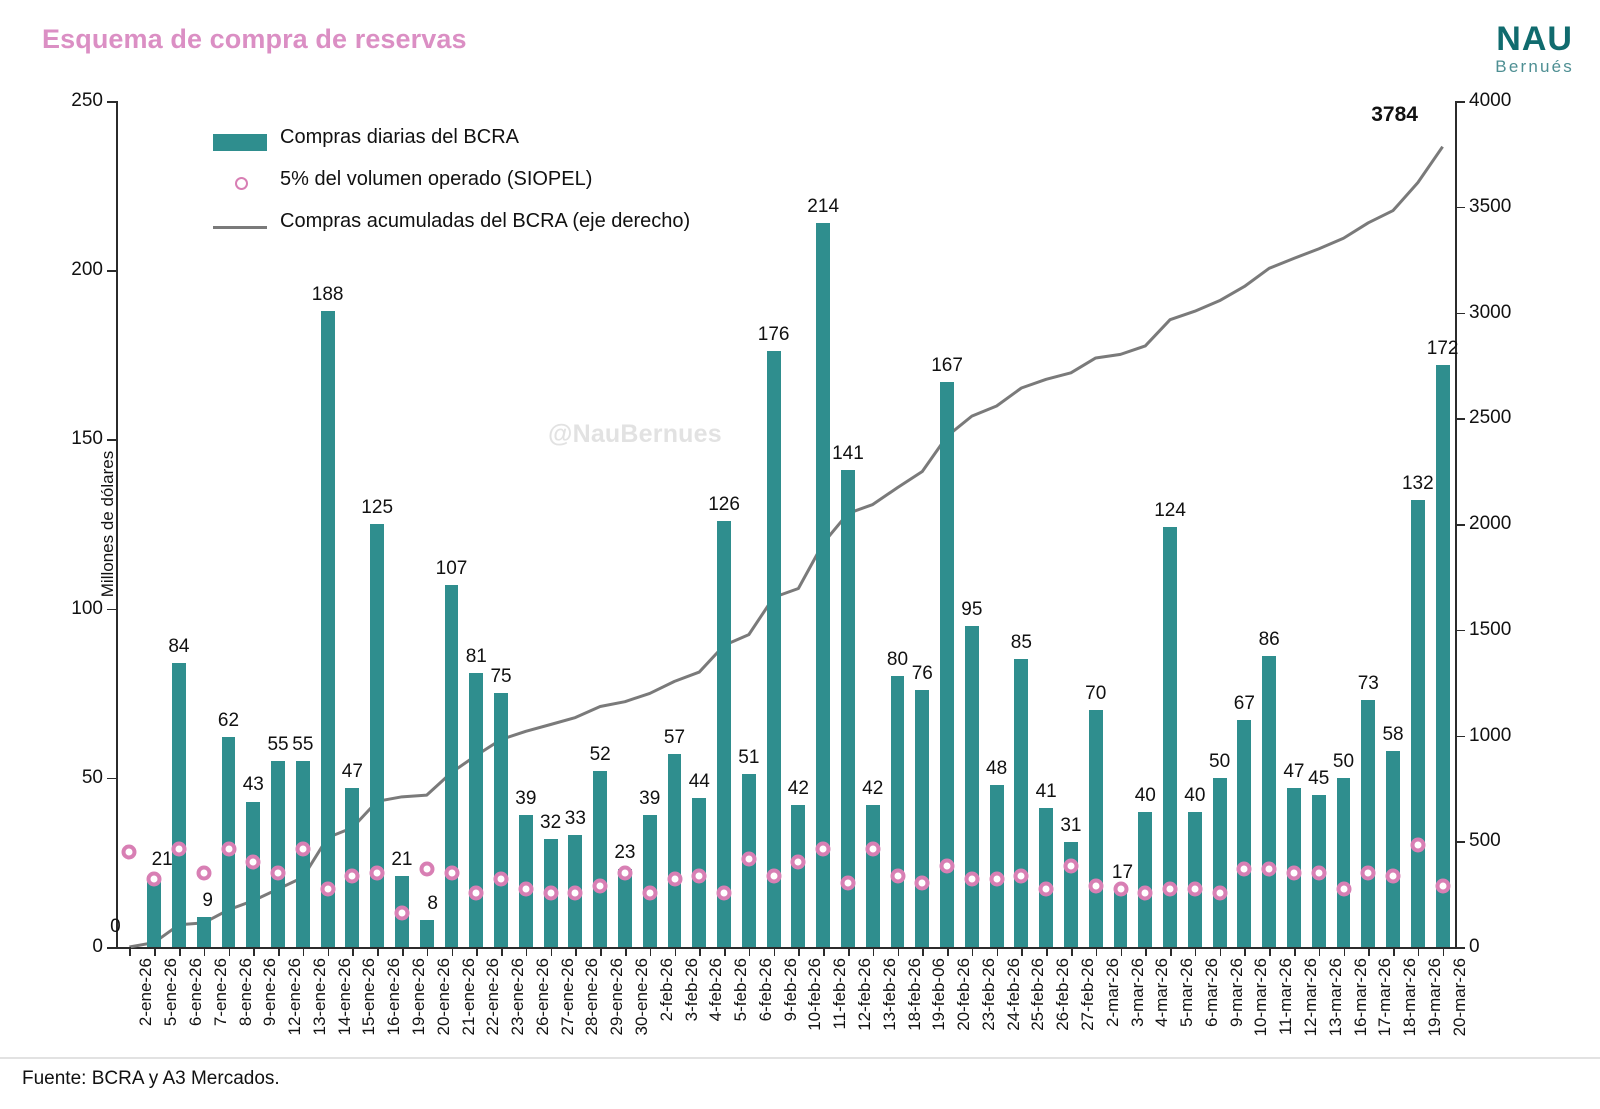 The width and height of the screenshot is (1600, 1109). What do you see at coordinates (1368, 683) in the screenshot?
I see `bar-value-label: 73` at bounding box center [1368, 683].